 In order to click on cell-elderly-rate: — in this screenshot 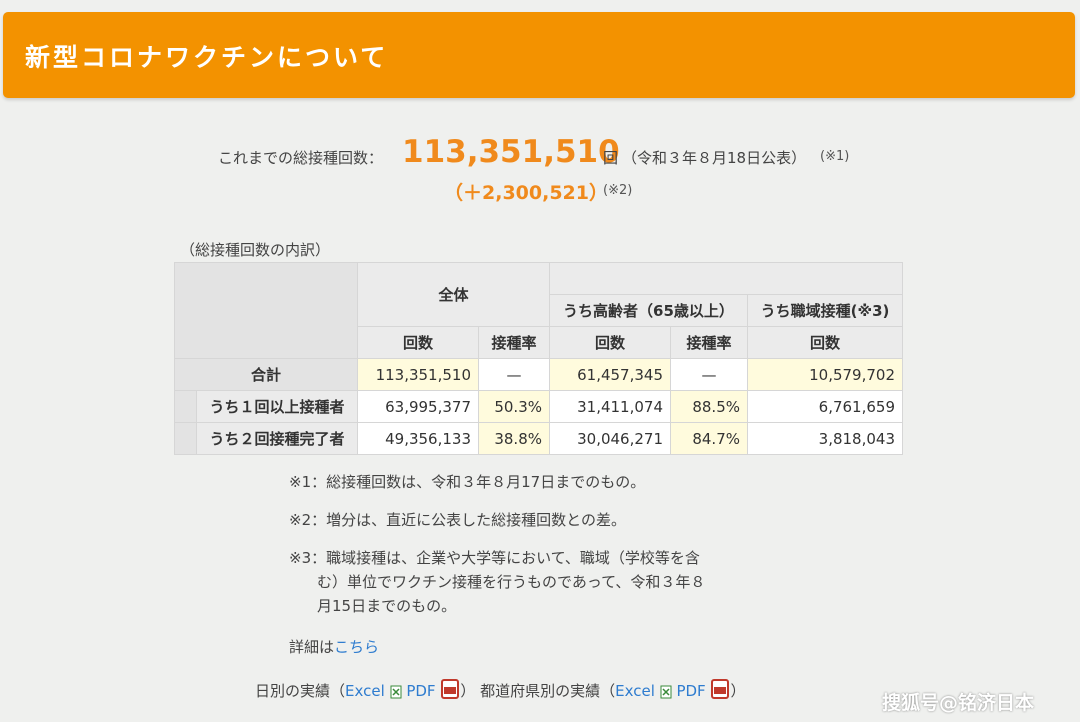, I will do `click(709, 374)`.